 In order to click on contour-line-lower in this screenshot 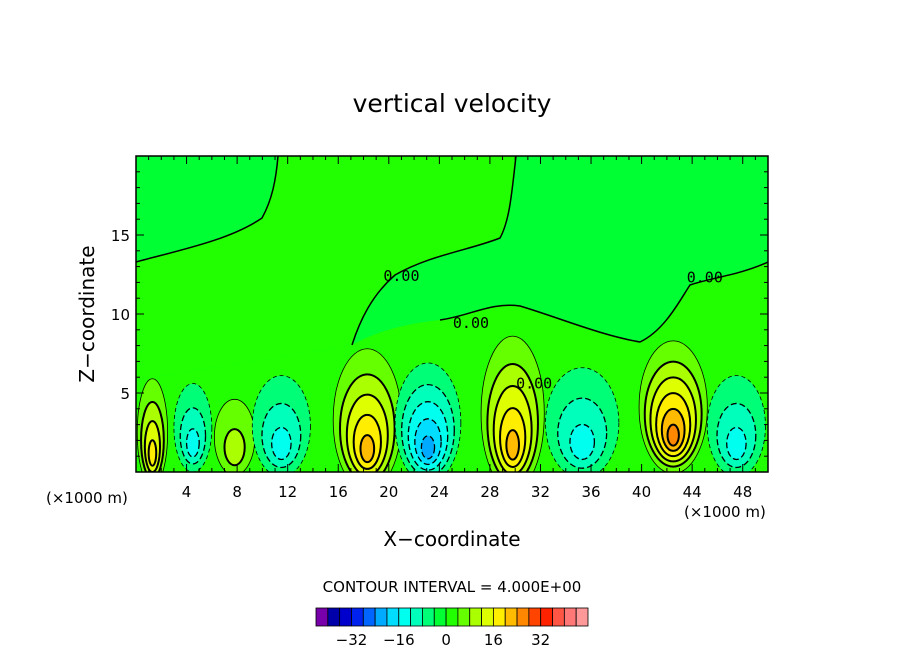, I will do `click(603, 302)`.